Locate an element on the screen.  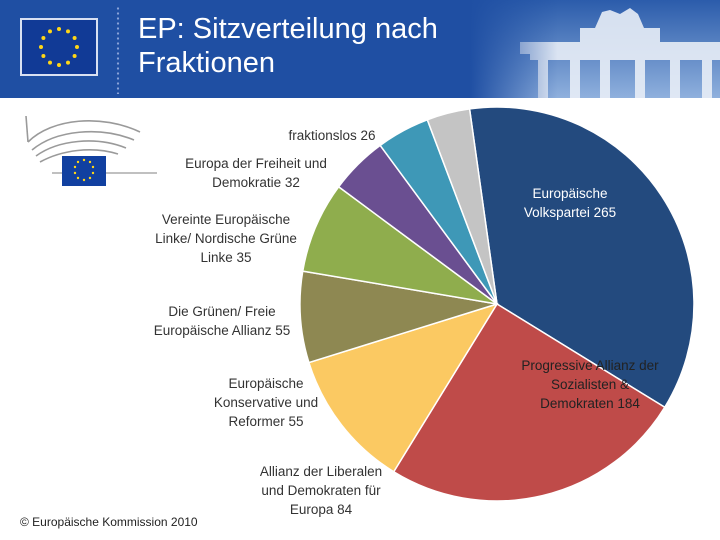
slice-label: Europa der Freiheit und Demokratie 32 is located at coordinates (256, 173).